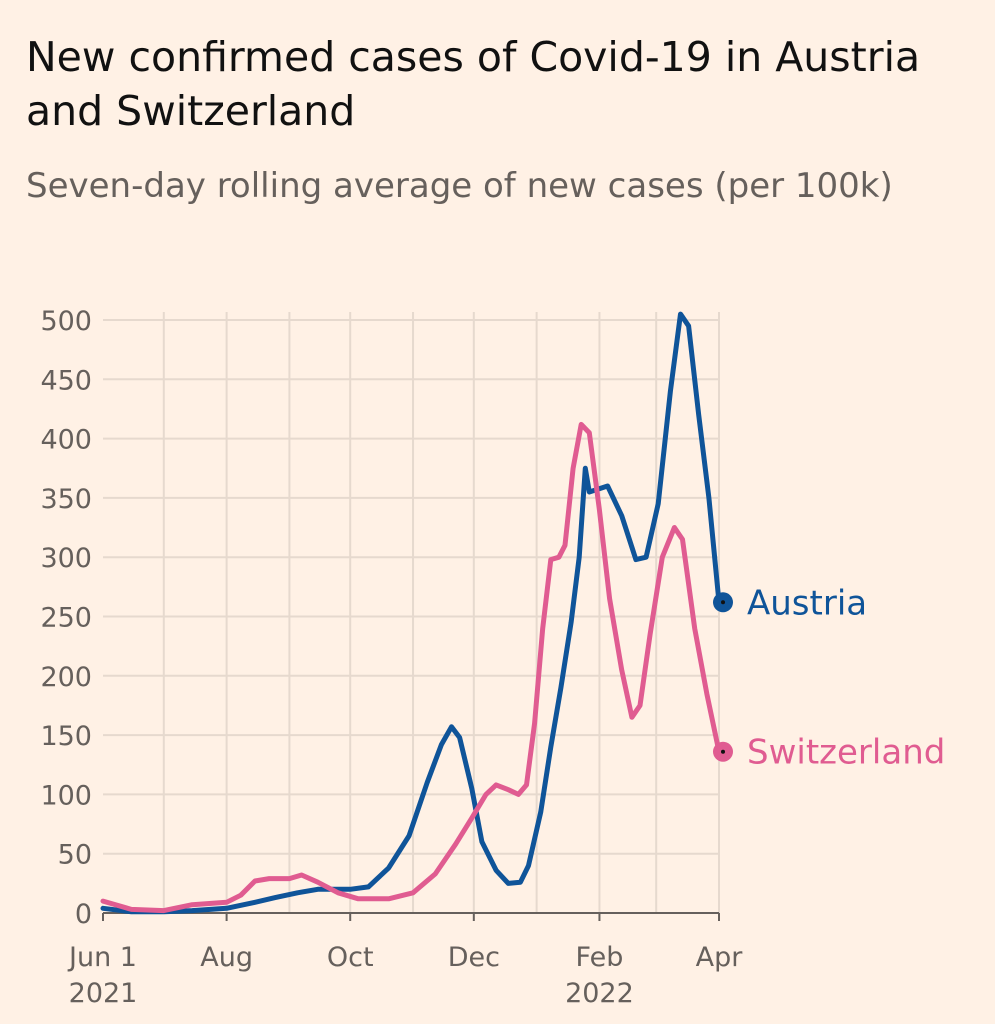 The image size is (995, 1024). Describe the element at coordinates (350, 957) in the screenshot. I see `x-tick-label: Oct` at that location.